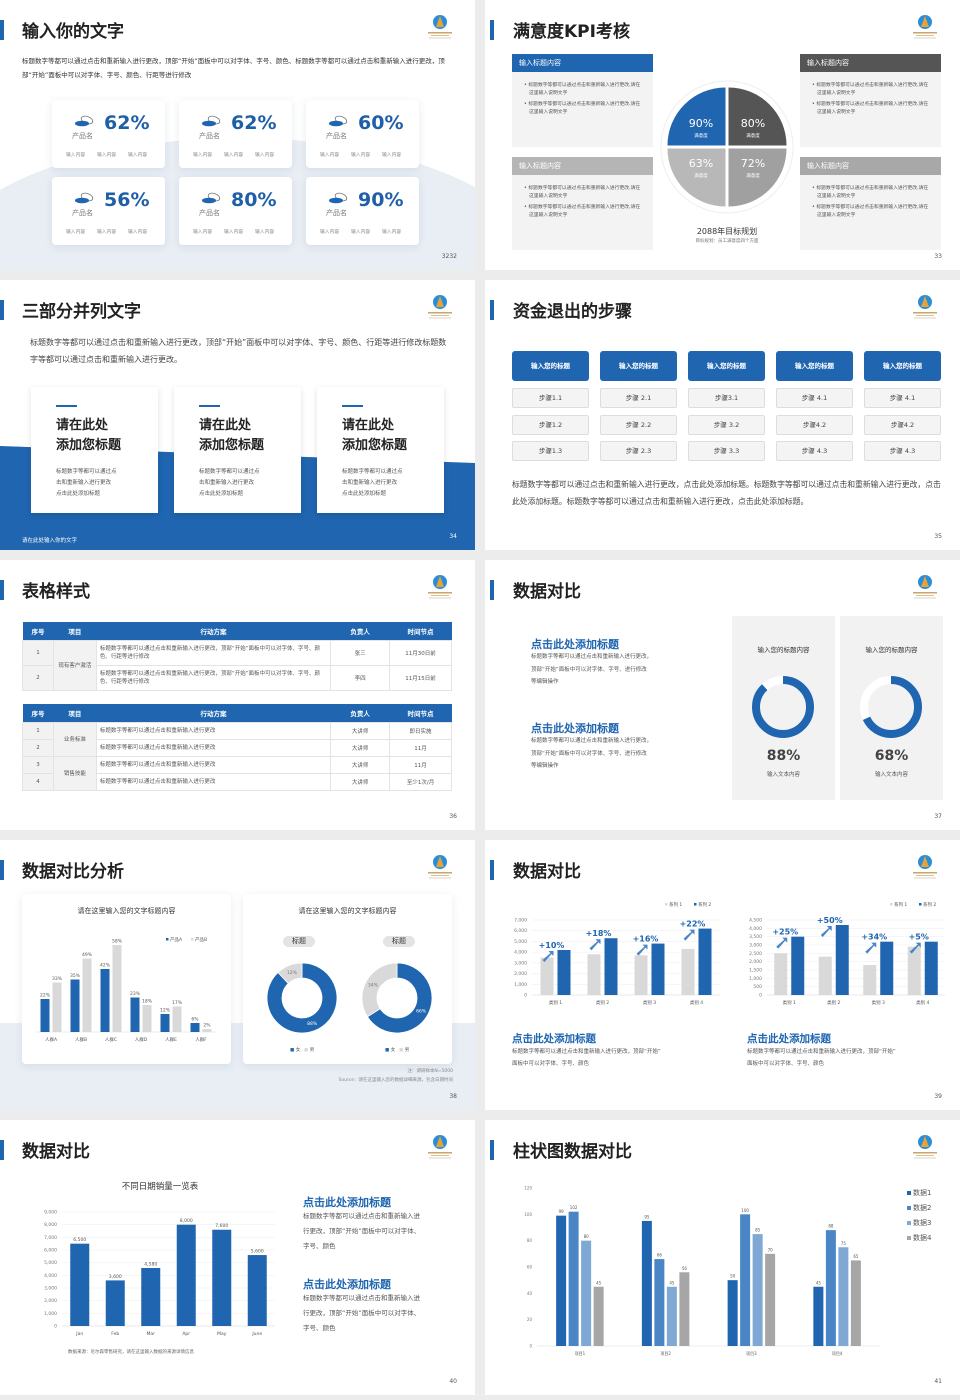 Image resolution: width=960 pixels, height=1400 pixels. What do you see at coordinates (74, 739) in the screenshot?
I see `cell-project: 业务标准` at bounding box center [74, 739].